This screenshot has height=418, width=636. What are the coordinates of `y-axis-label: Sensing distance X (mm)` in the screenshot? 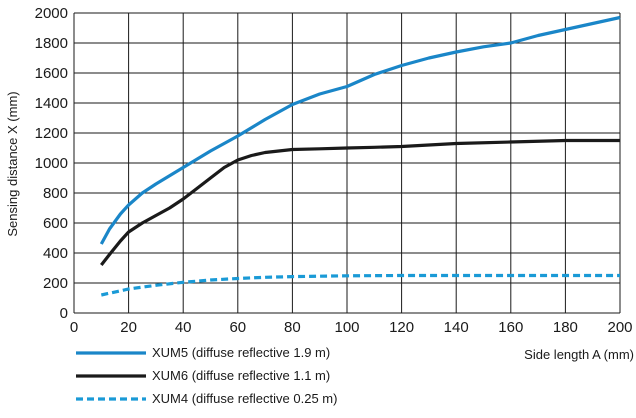 It's located at (12, 163).